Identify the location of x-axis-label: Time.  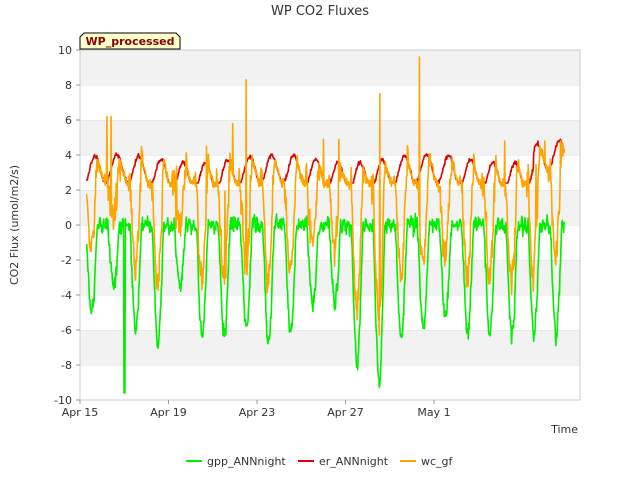
(564, 429).